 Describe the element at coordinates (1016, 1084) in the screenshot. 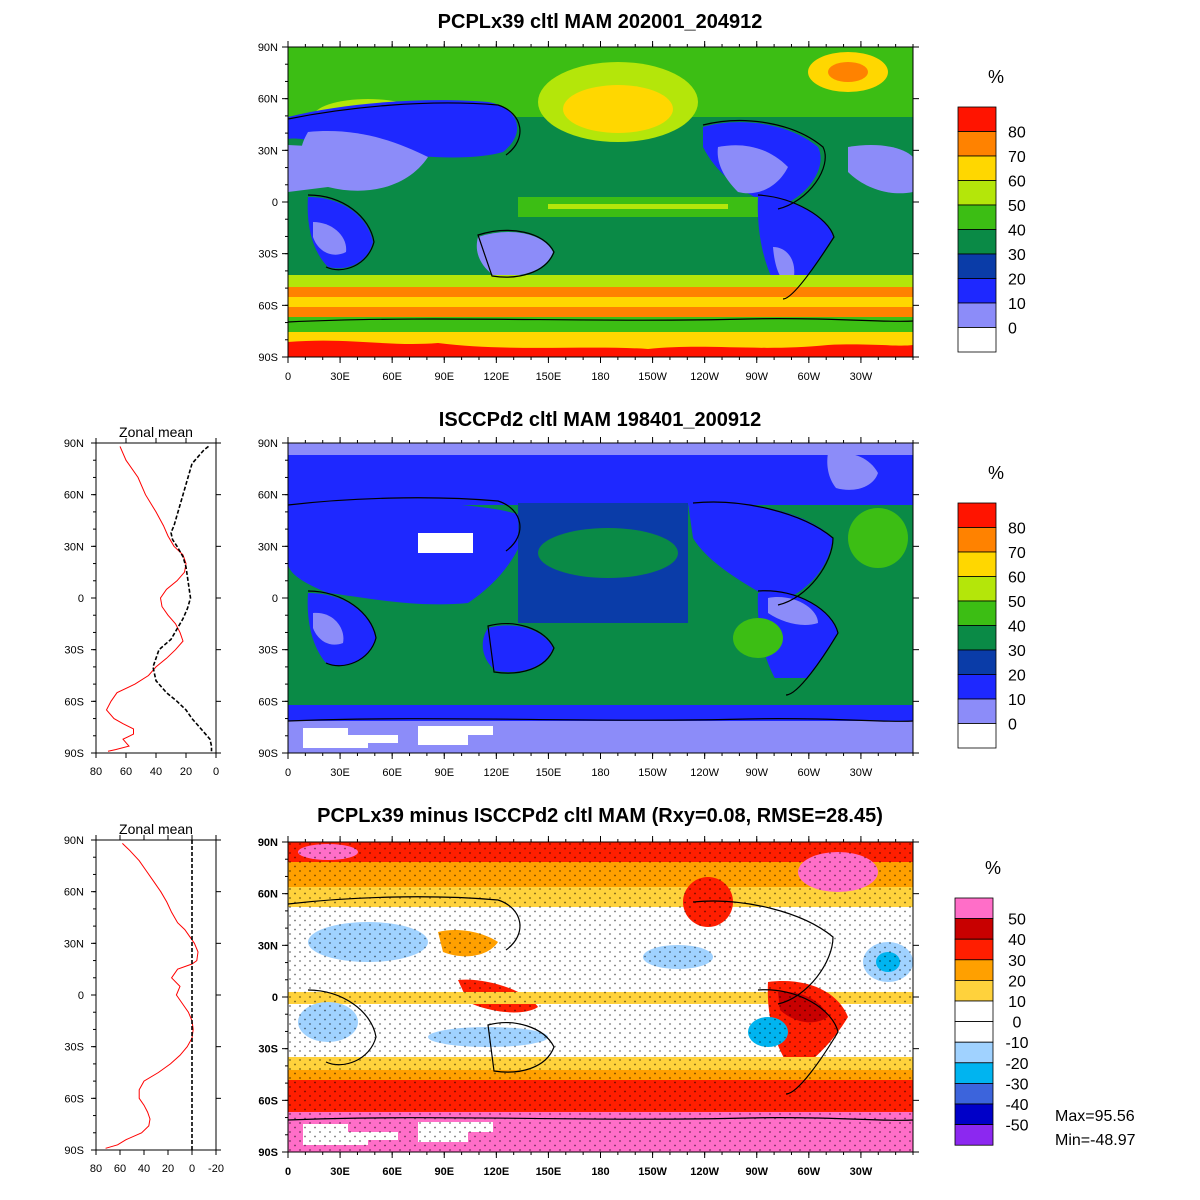

I see `colorbar-level-label: -30` at that location.